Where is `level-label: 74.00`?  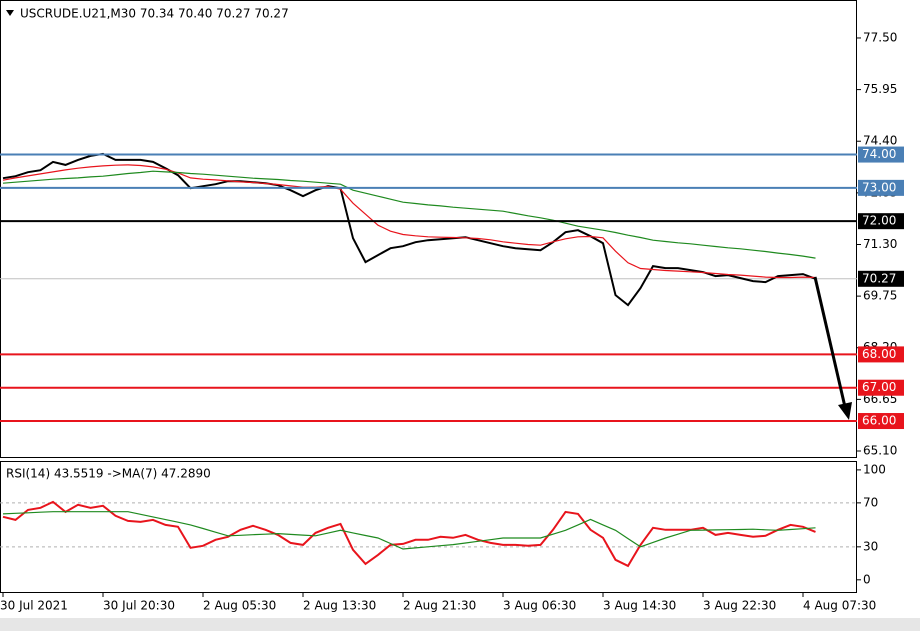
level-label: 74.00 is located at coordinates (879, 154).